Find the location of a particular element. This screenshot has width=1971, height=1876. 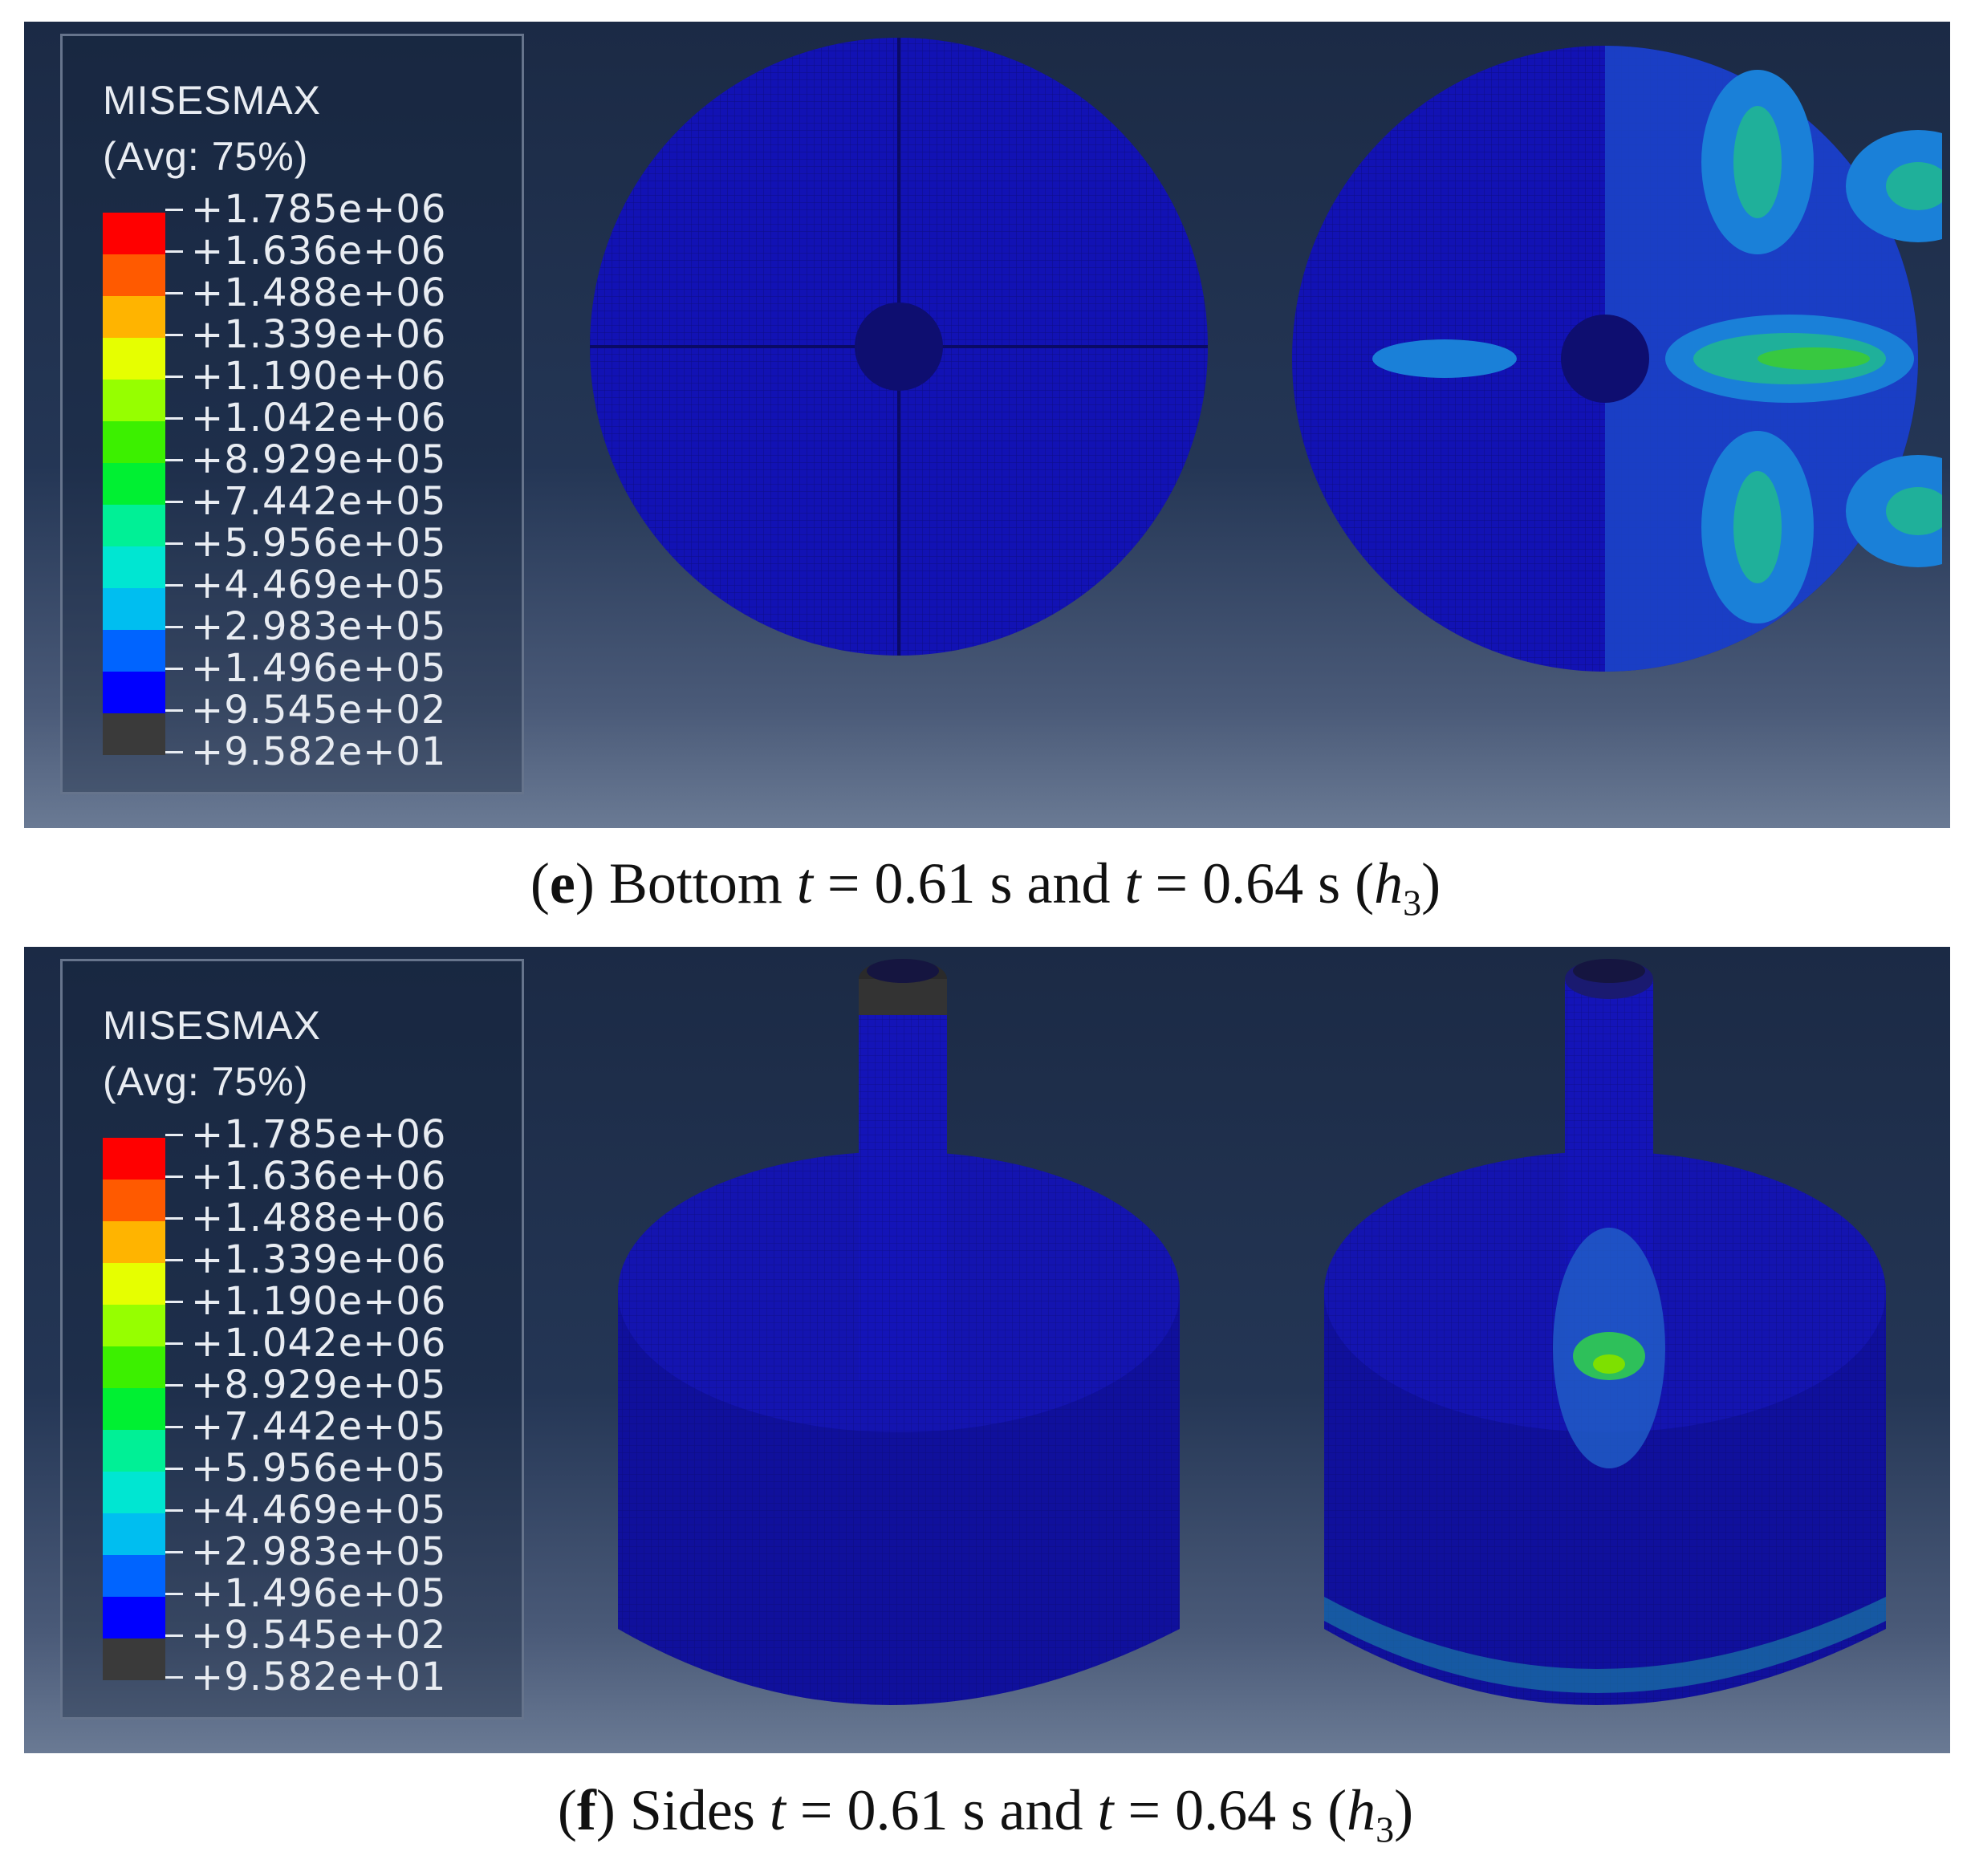

side-view-t061 is located at coordinates (899, 1332).